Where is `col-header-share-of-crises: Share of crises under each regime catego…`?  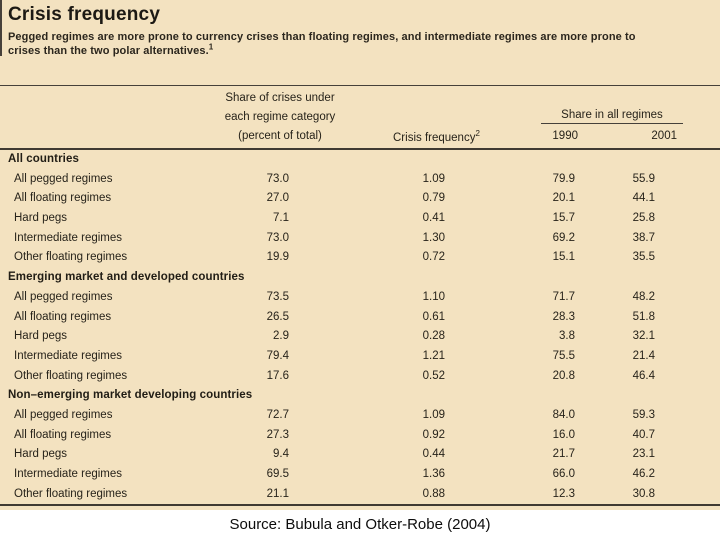
col-header-share-of-crises: Share of crises under each regime catego… is located at coordinates (280, 117).